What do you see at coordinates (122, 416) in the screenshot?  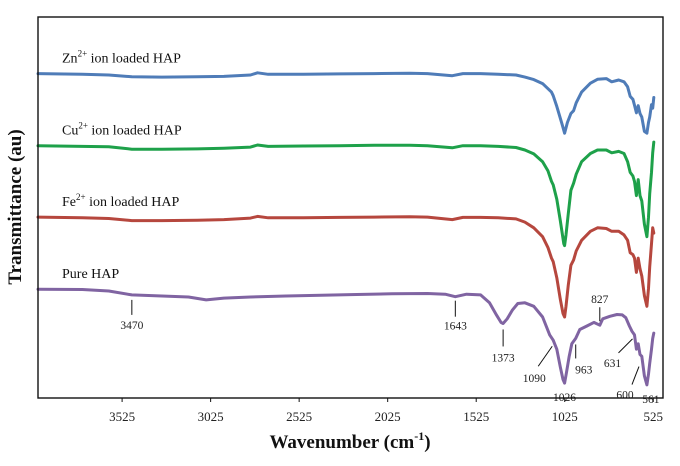 I see `x-tick-label-3525: 3525` at bounding box center [122, 416].